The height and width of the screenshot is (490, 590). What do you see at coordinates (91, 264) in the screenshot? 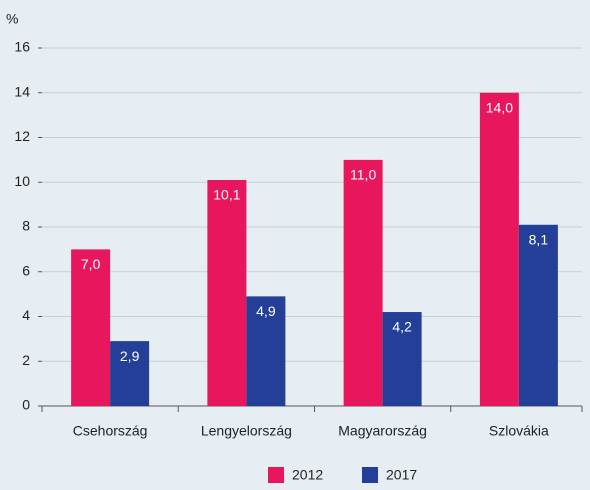
I see `value-label: 7,0` at bounding box center [91, 264].